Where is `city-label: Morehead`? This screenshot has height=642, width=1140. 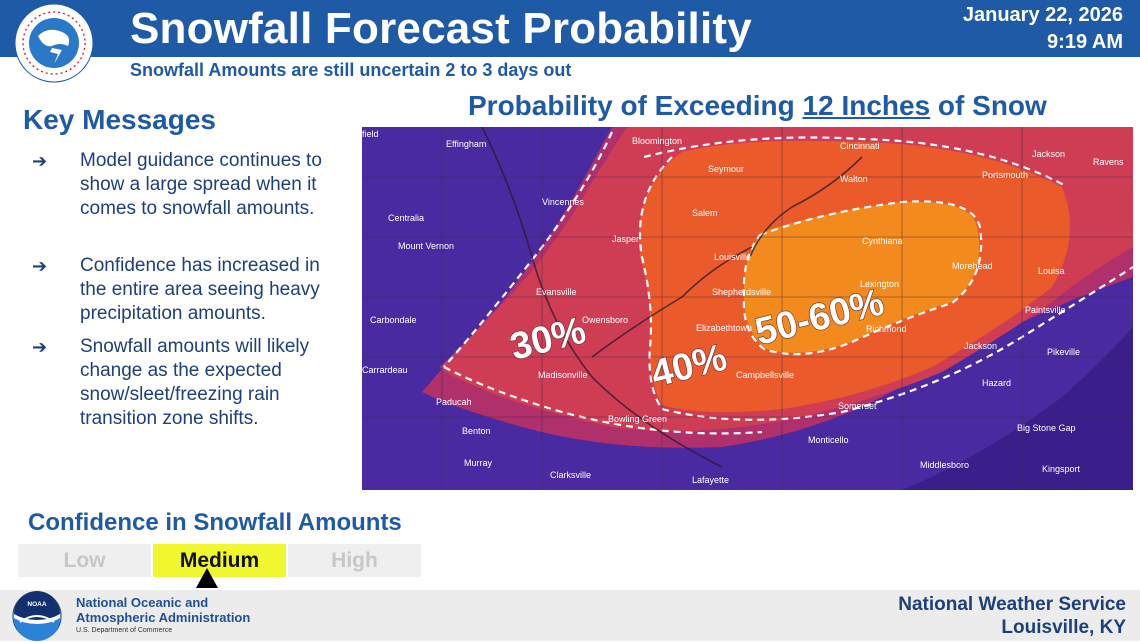 city-label: Morehead is located at coordinates (972, 266).